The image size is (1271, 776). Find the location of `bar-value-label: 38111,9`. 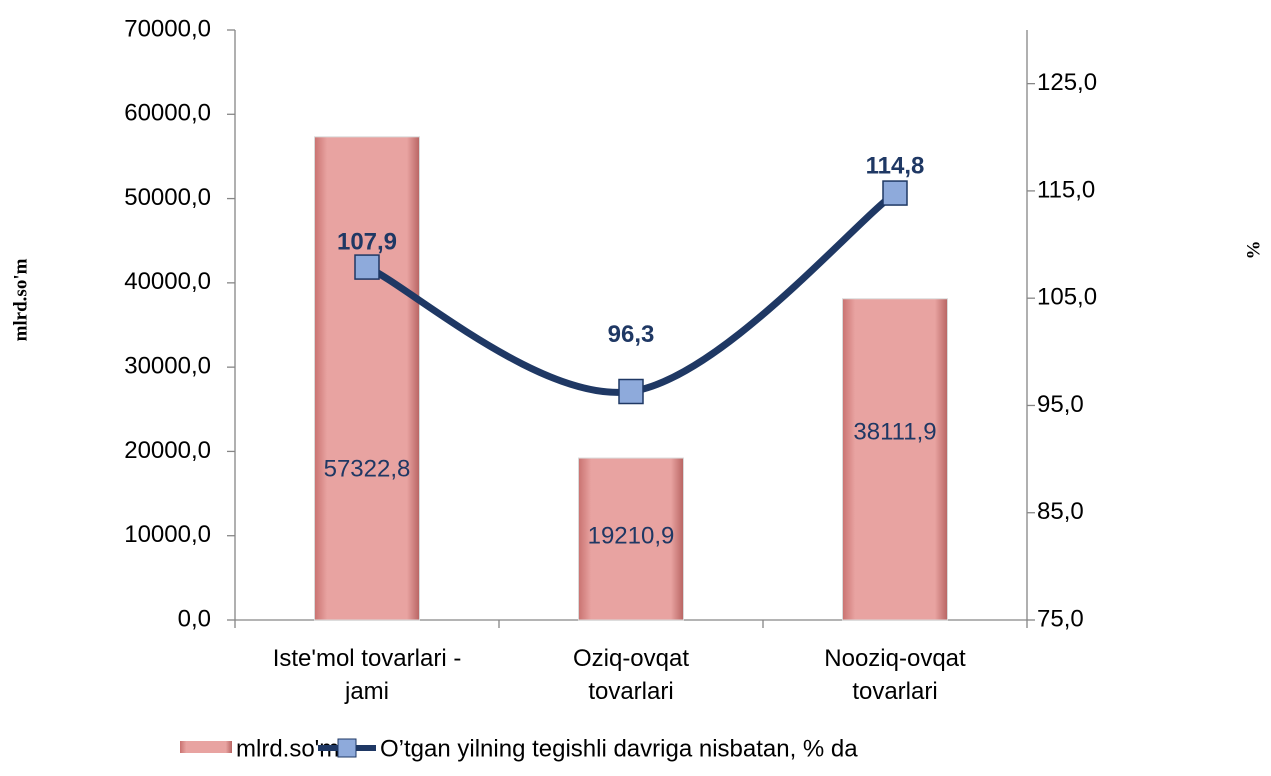

bar-value-label: 38111,9 is located at coordinates (894, 431).